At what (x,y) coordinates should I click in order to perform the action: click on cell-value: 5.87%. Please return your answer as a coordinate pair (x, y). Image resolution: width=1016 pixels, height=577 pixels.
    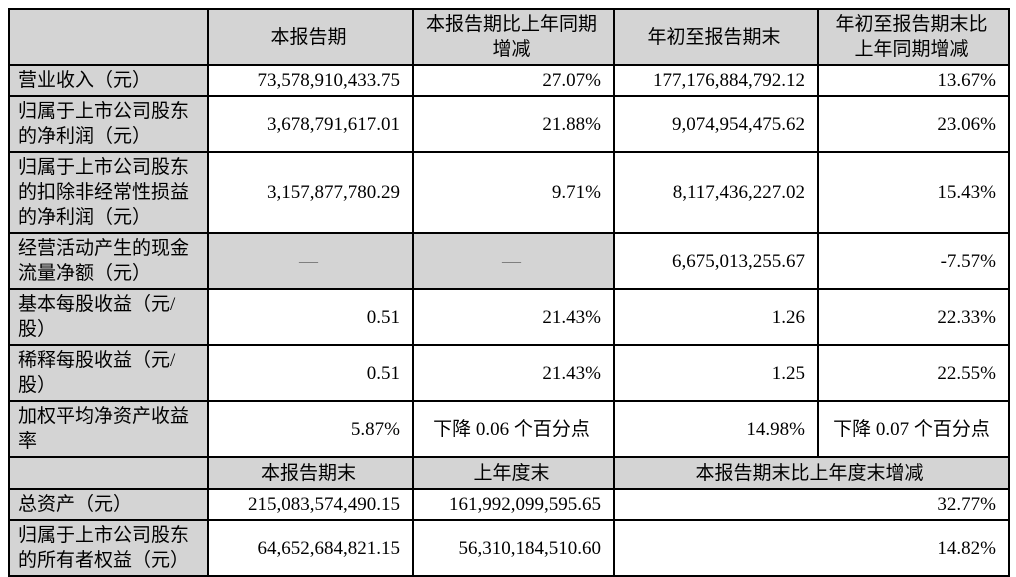
    Looking at the image, I should click on (310, 429).